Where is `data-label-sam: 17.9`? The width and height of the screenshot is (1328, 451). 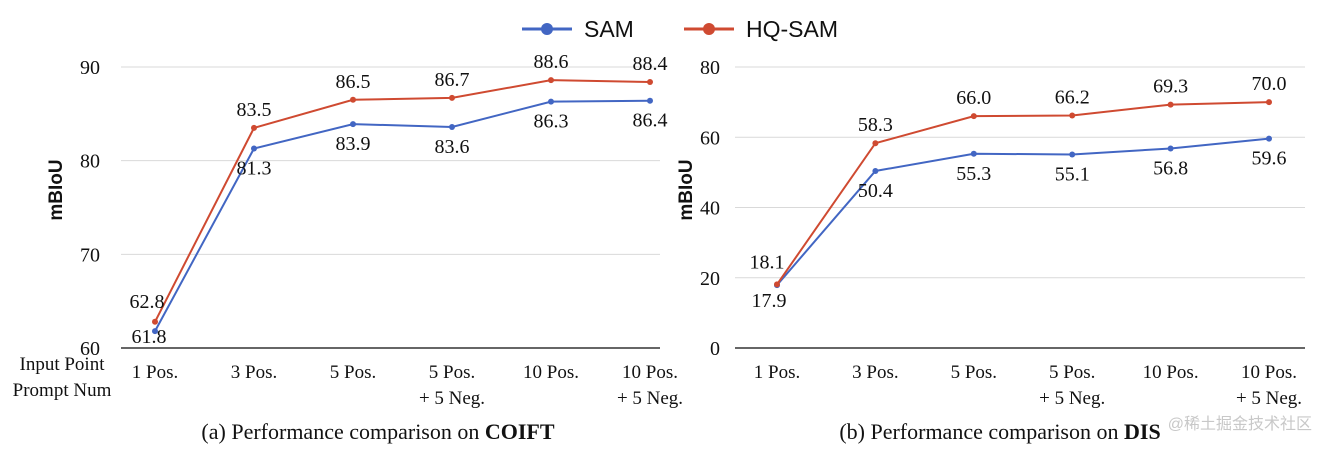 data-label-sam: 17.9 is located at coordinates (769, 301).